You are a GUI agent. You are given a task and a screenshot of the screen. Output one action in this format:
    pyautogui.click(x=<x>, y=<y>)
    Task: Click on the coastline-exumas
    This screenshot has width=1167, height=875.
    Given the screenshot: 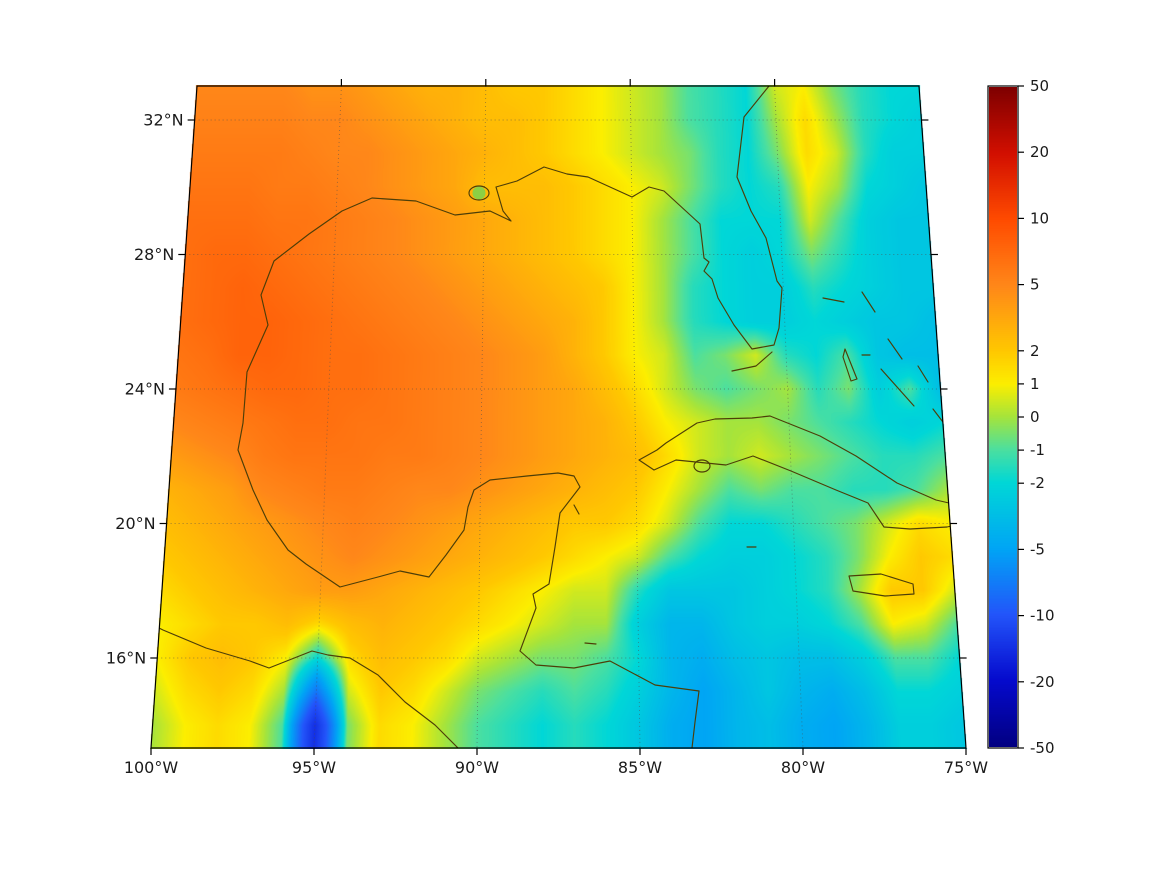 What is the action you would take?
    pyautogui.click(x=897, y=387)
    